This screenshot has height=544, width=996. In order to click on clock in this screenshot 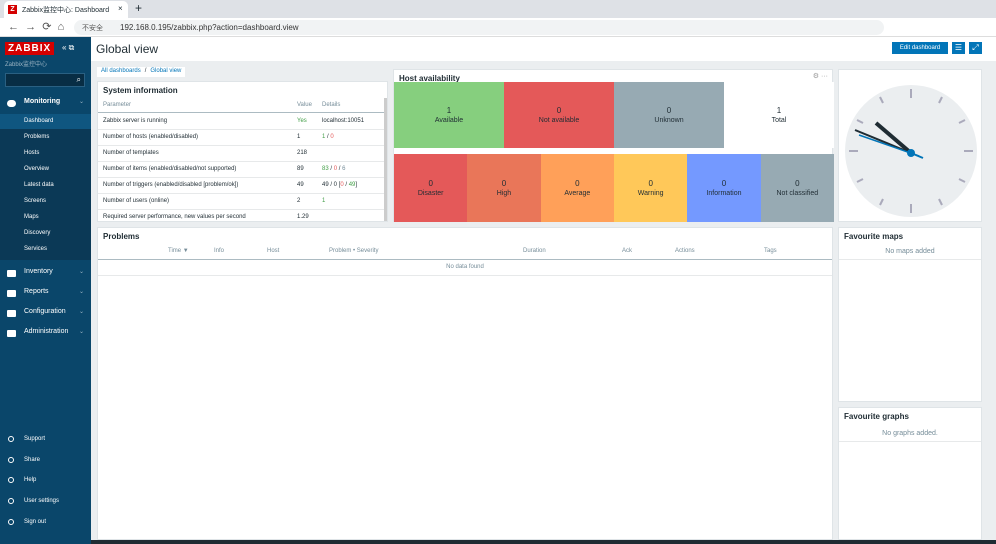, I will do `click(911, 151)`.